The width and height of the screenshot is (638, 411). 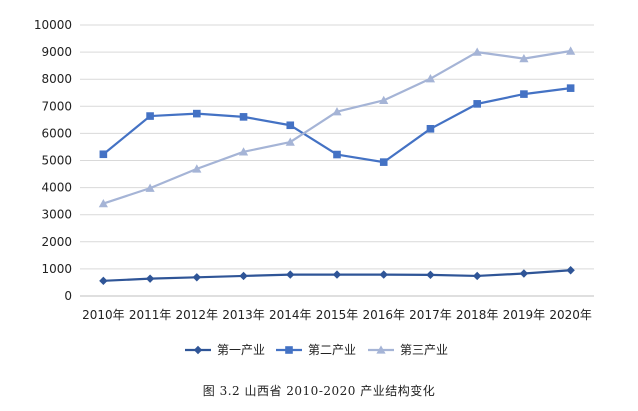 What do you see at coordinates (197, 315) in the screenshot?
I see `x-tick-label: 2012年` at bounding box center [197, 315].